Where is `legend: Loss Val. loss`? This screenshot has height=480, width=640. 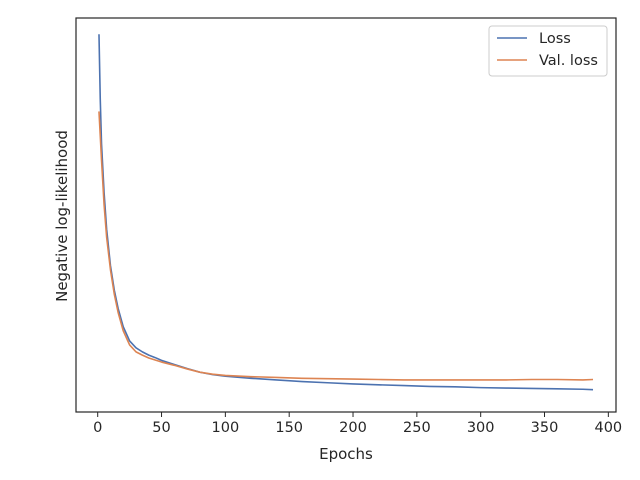 legend: Loss Val. loss is located at coordinates (548, 51).